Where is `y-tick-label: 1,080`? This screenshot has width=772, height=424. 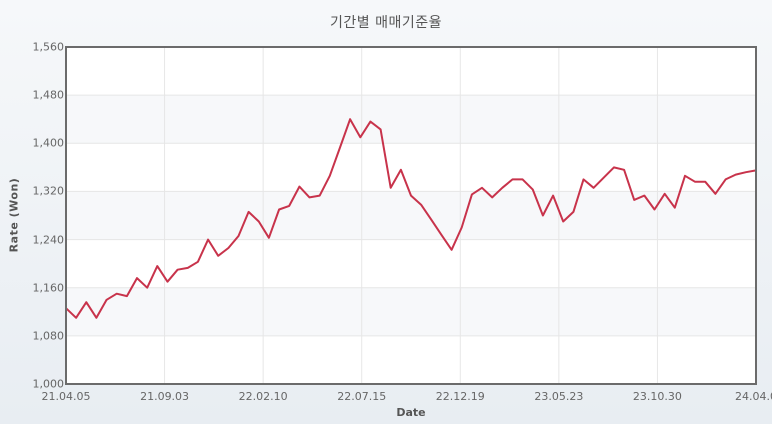
y-tick-label: 1,080 is located at coordinates (48, 336).